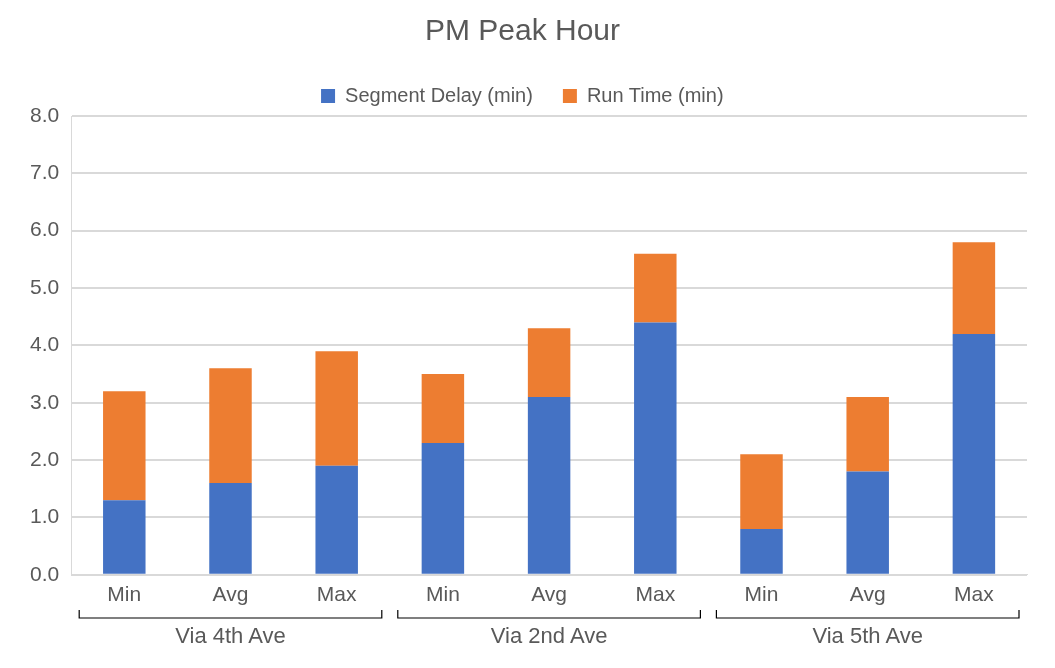 Image resolution: width=1055 pixels, height=668 pixels. I want to click on legend-label: Segment Delay (min), so click(439, 94).